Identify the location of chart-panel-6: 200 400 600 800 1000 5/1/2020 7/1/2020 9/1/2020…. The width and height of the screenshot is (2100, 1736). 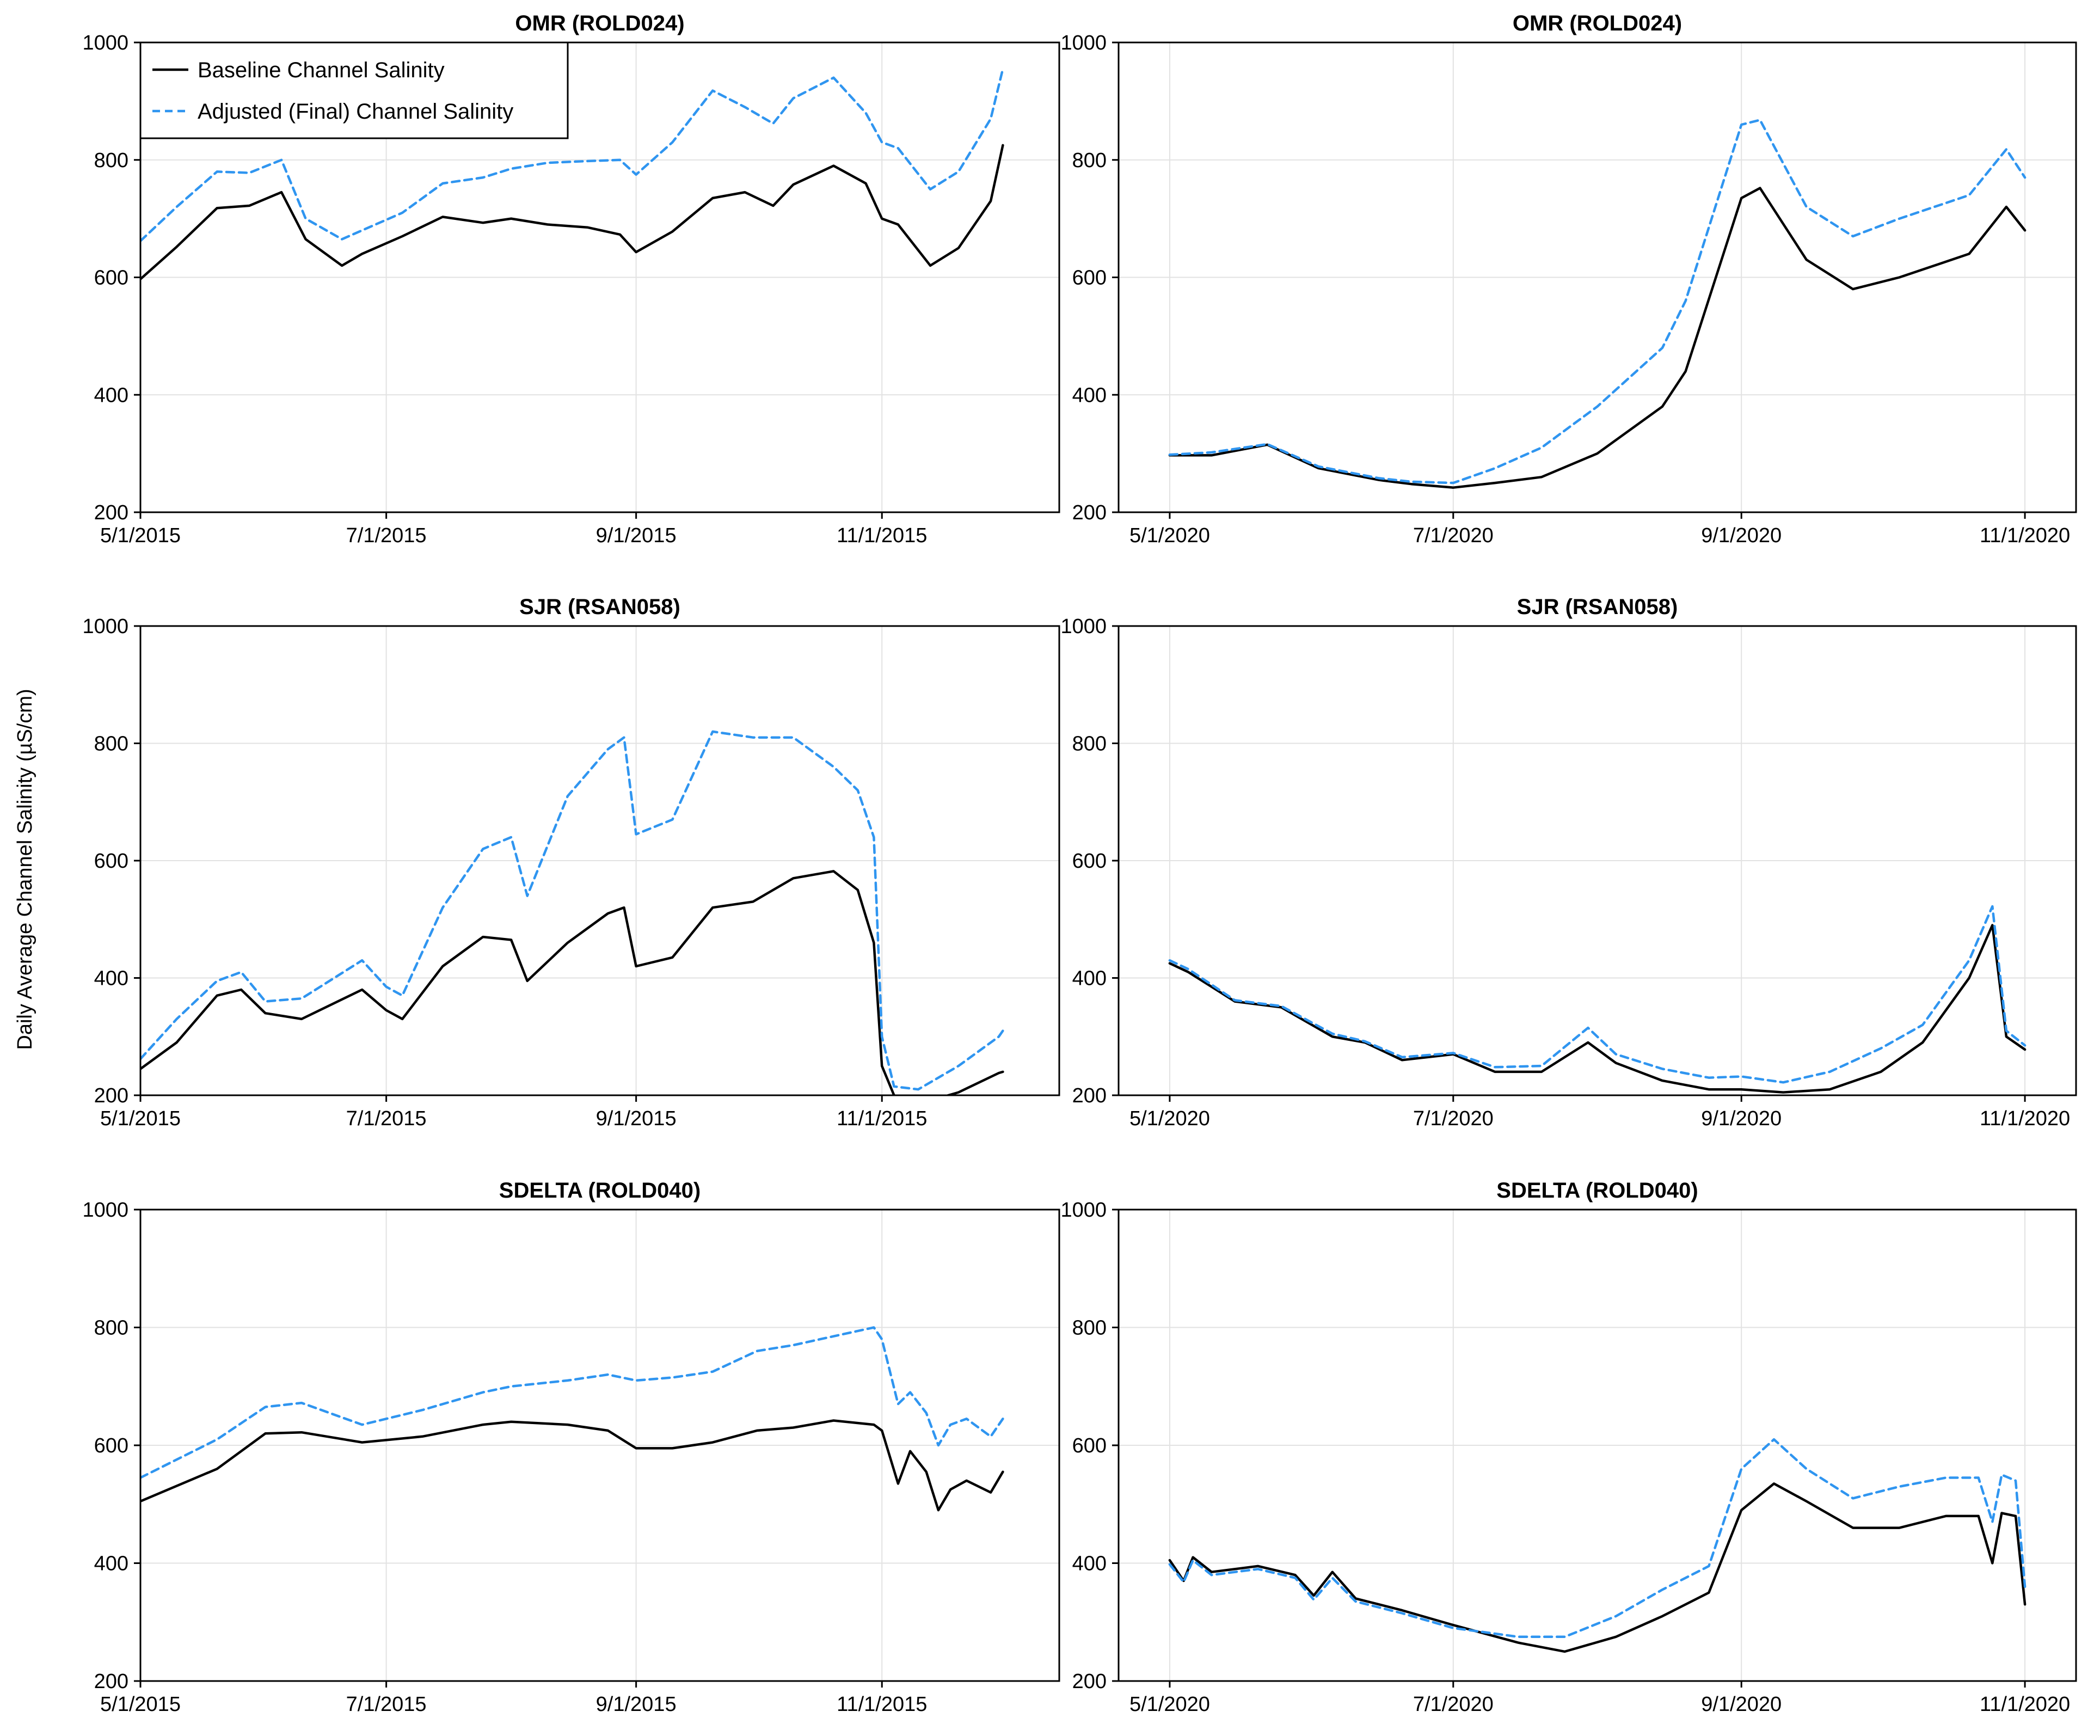
(1568, 1447).